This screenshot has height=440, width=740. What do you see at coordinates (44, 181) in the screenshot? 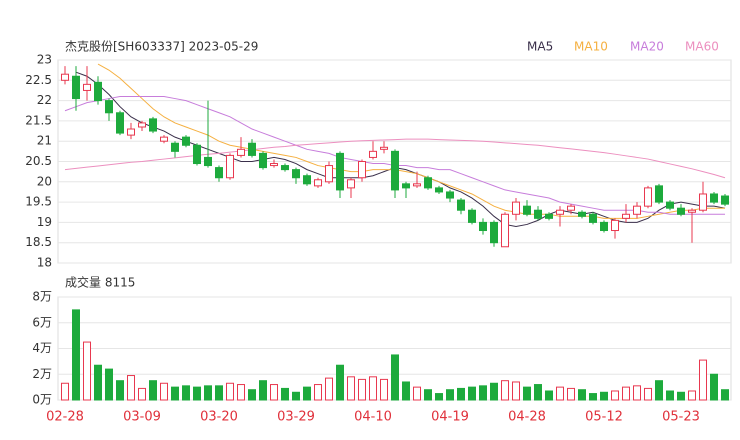
I see `y-tick-label: 20` at bounding box center [44, 181].